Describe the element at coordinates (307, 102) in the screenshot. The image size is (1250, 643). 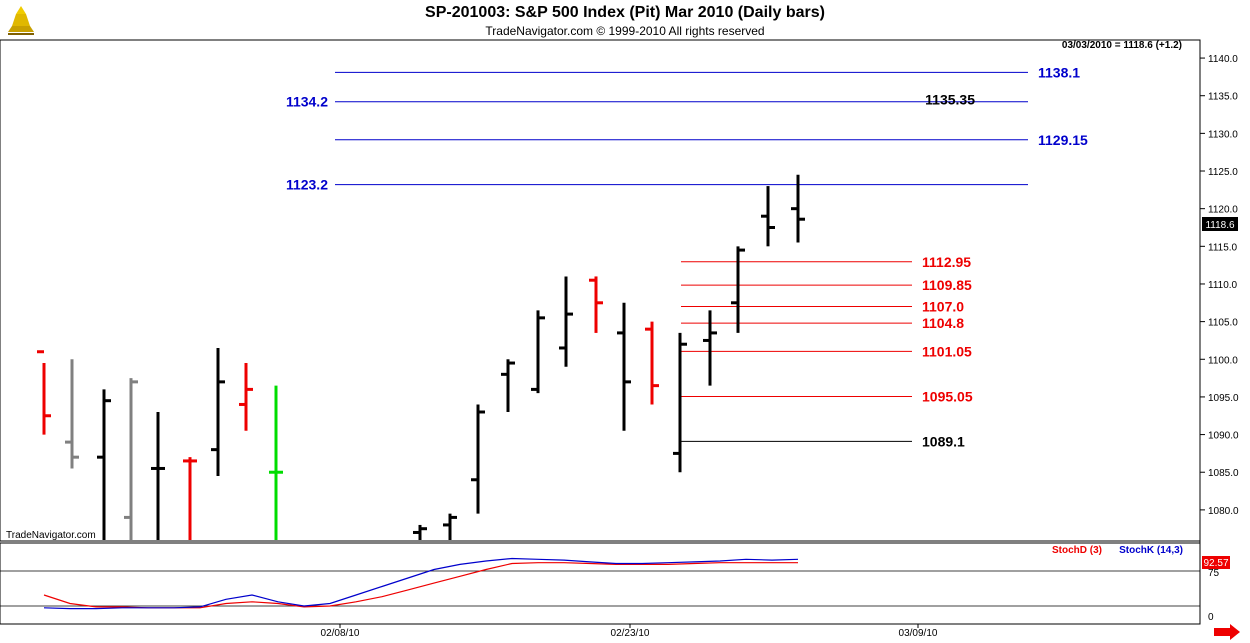
I see `price-level-label: 1134.2` at that location.